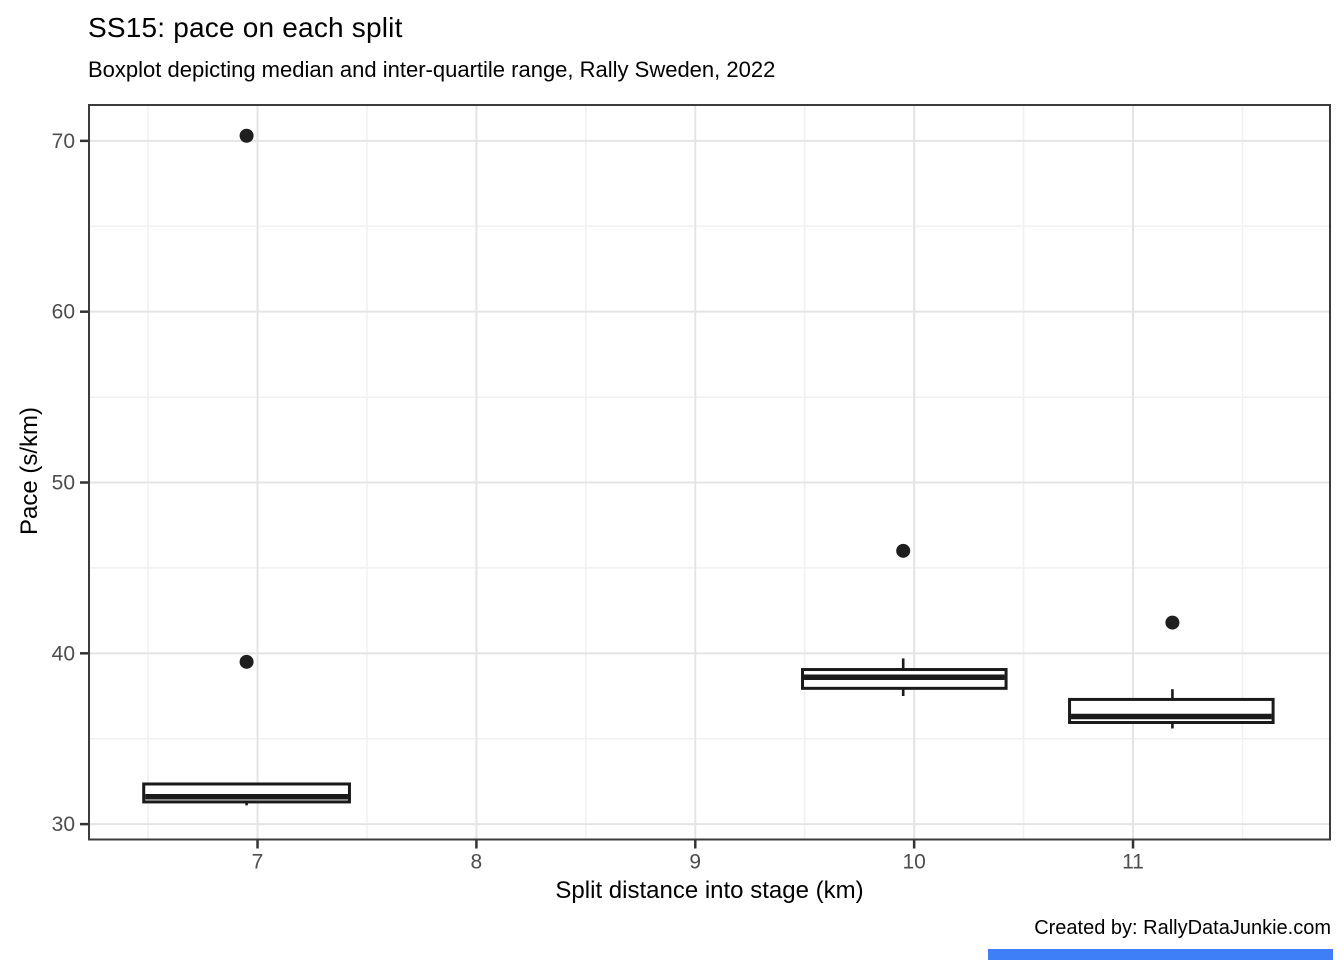  Describe the element at coordinates (258, 862) in the screenshot. I see `x-tick-label: 7` at that location.